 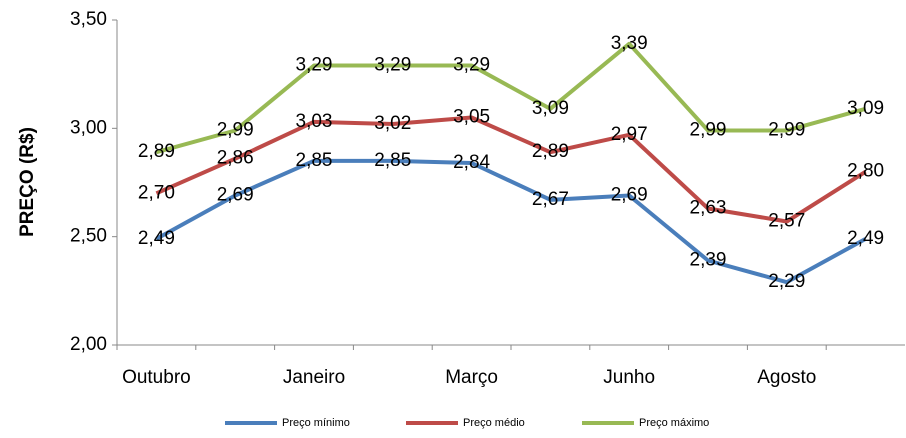 I want to click on data-label: 2,57, so click(x=786, y=221).